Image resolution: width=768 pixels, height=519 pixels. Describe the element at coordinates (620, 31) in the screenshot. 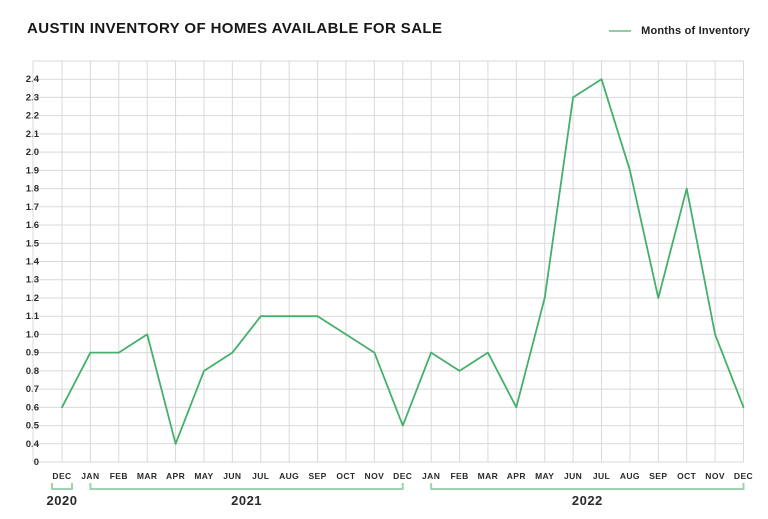

I see `legend-line-swatch-icon` at that location.